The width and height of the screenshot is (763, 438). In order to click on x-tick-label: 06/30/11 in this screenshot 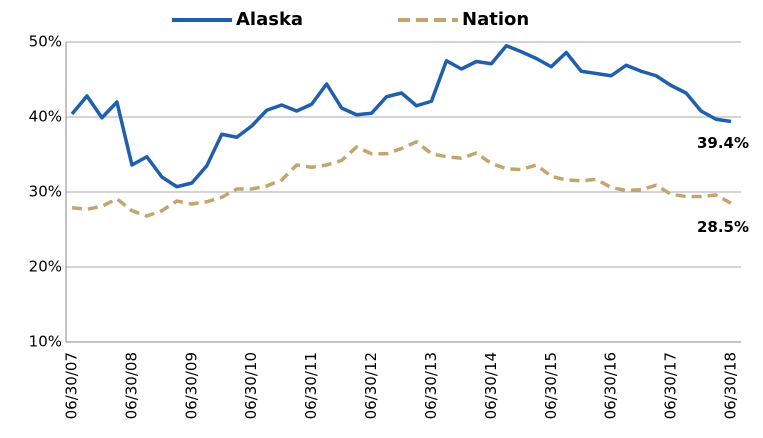, I will do `click(311, 385)`.